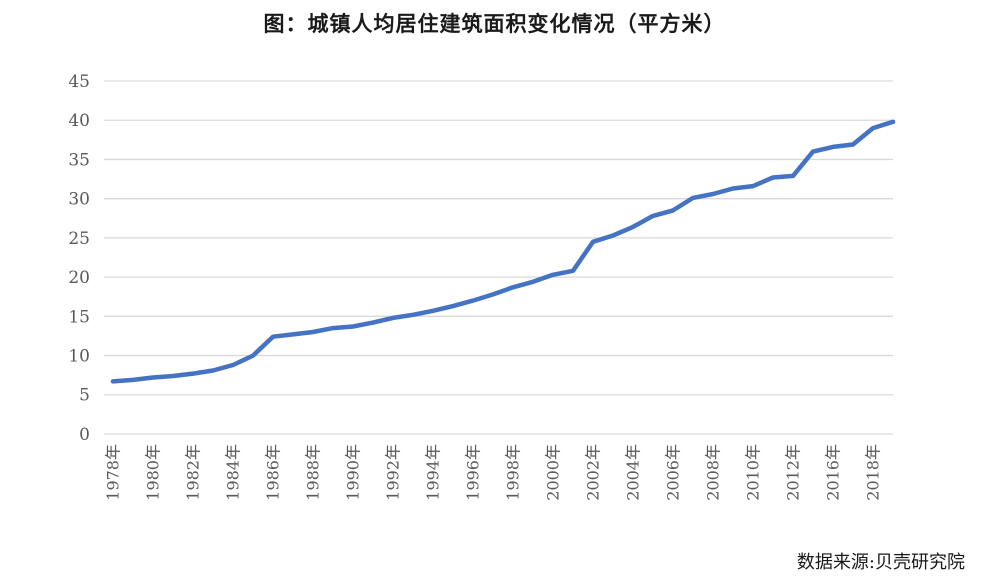 The image size is (989, 583). I want to click on x-tick-label: 2004年, so click(633, 472).